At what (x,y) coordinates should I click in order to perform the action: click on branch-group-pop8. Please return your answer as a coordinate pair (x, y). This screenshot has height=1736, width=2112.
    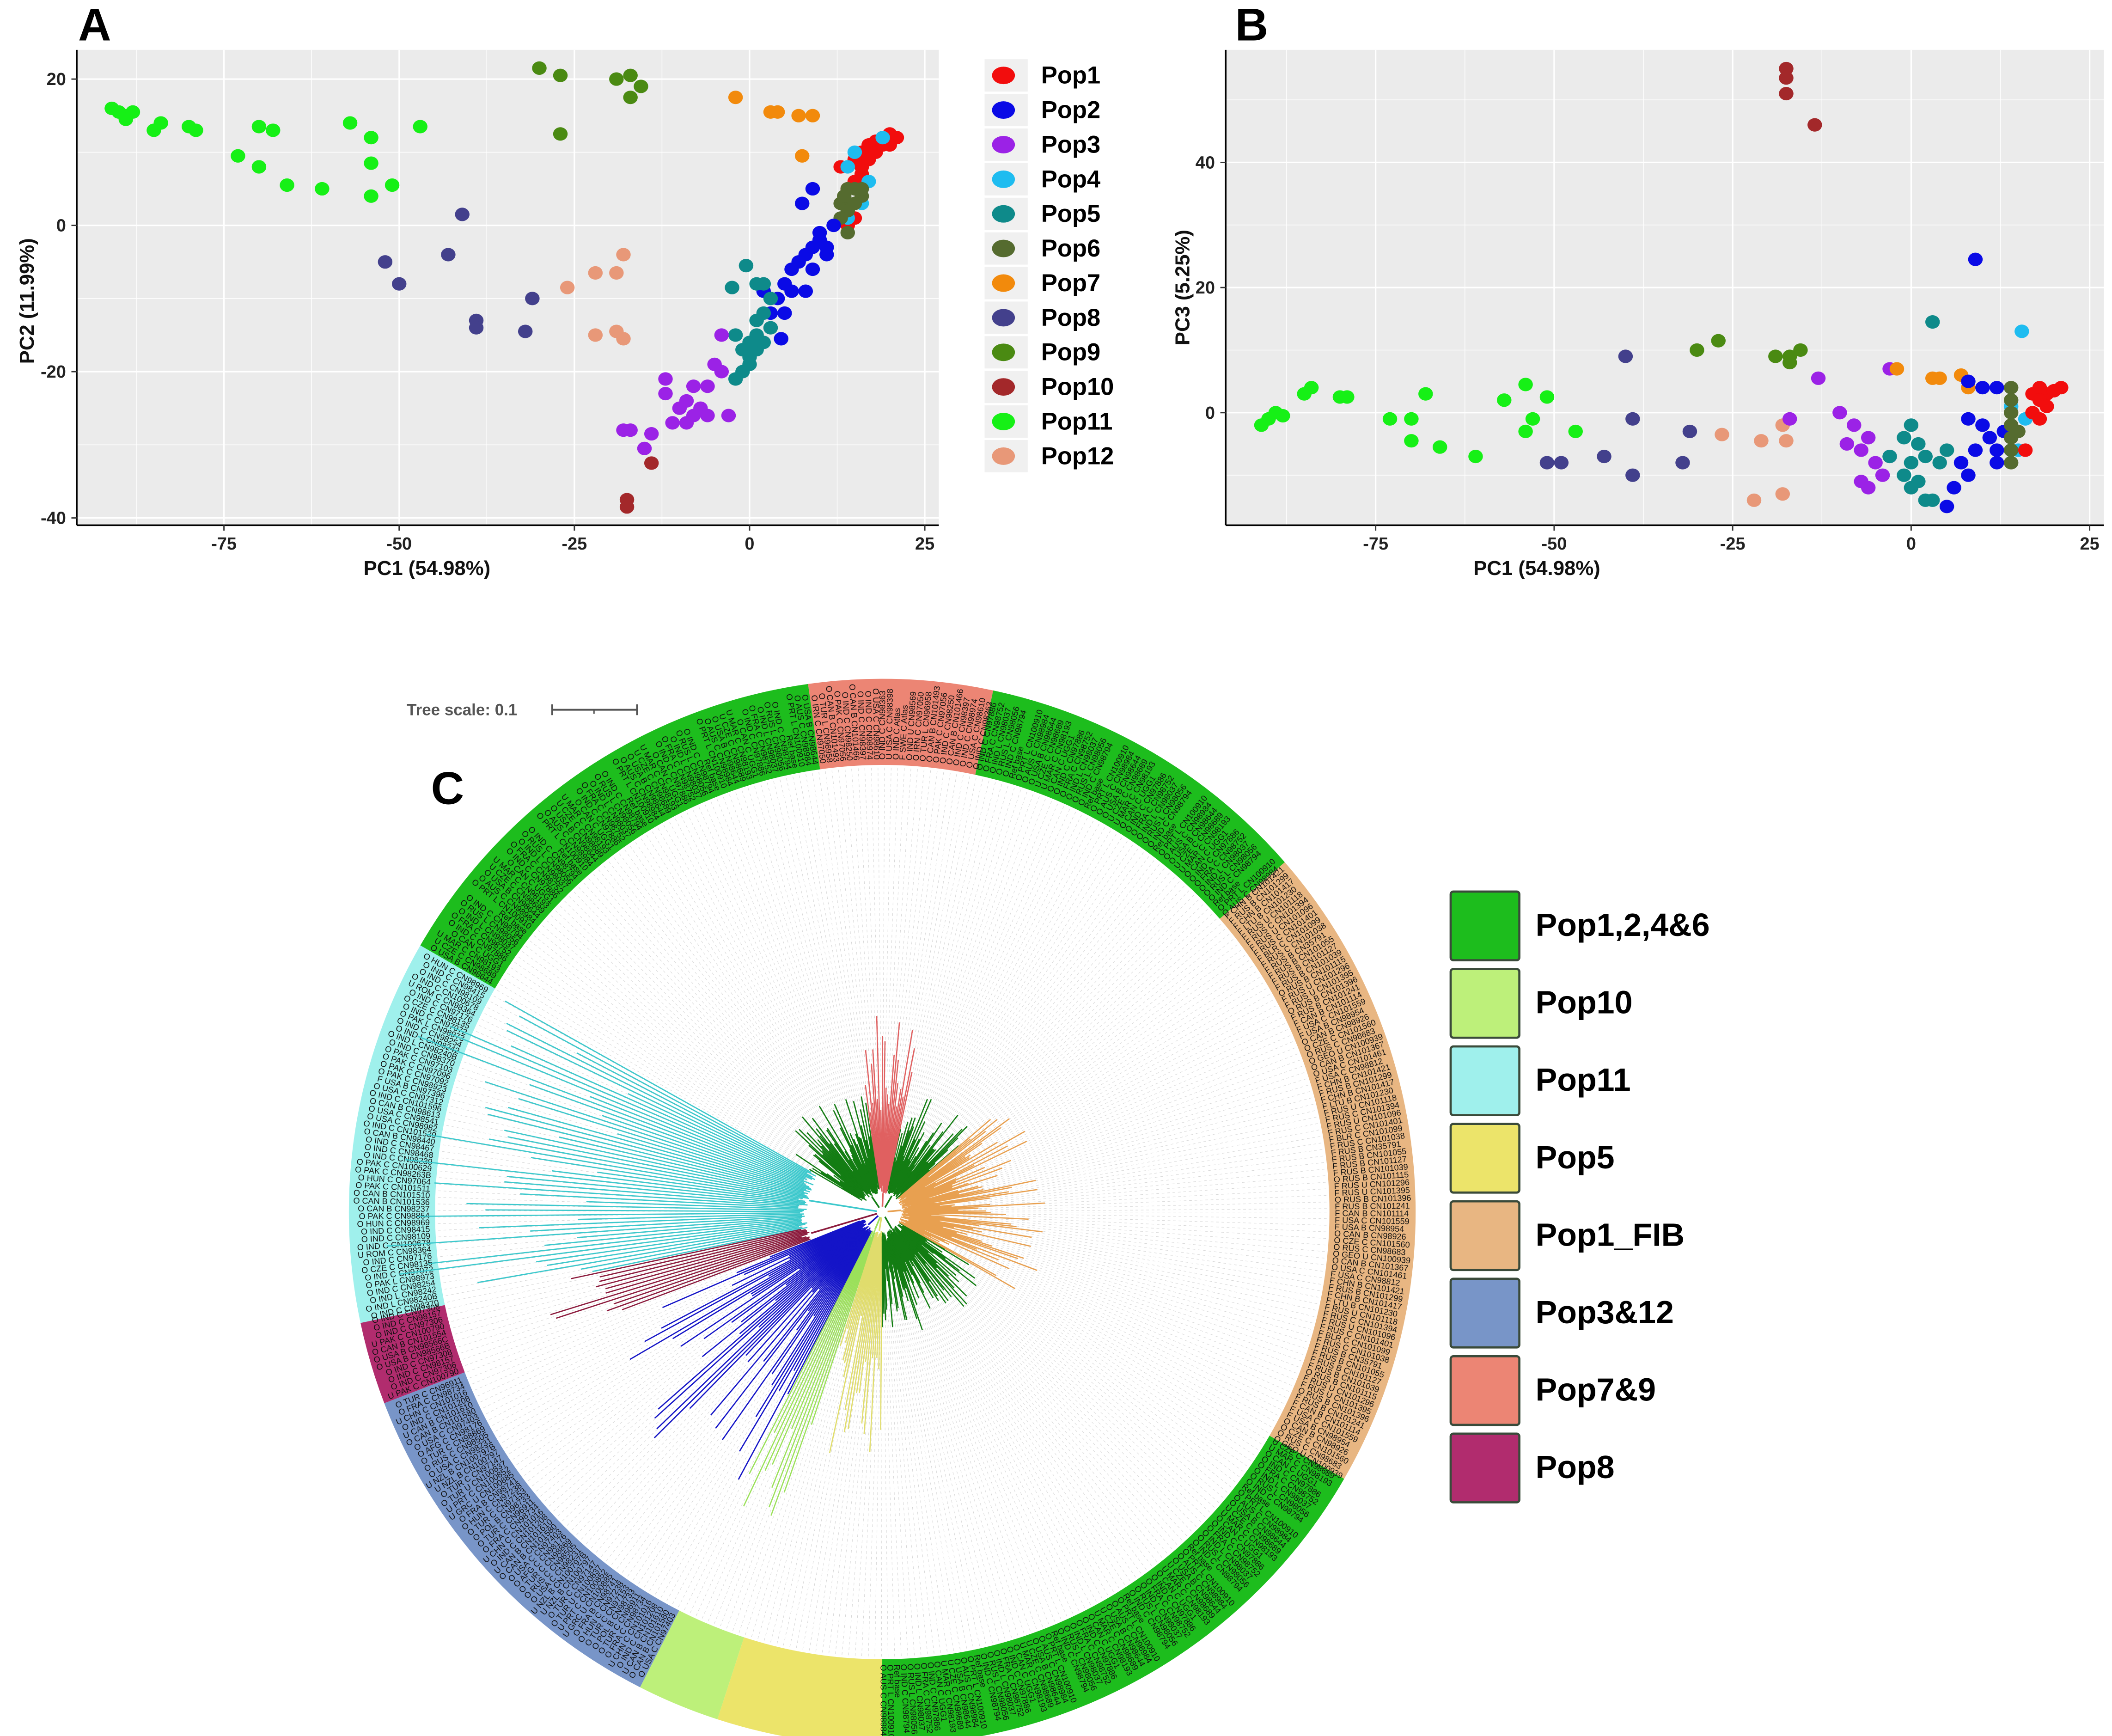
    Looking at the image, I should click on (714, 1266).